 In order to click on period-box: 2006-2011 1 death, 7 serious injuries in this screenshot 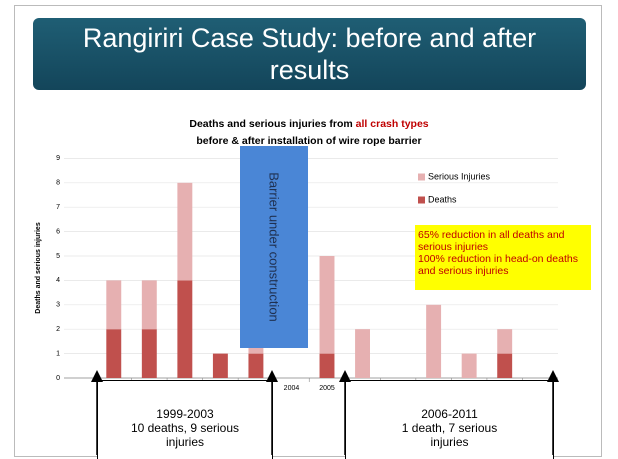, I will do `click(449, 419)`.